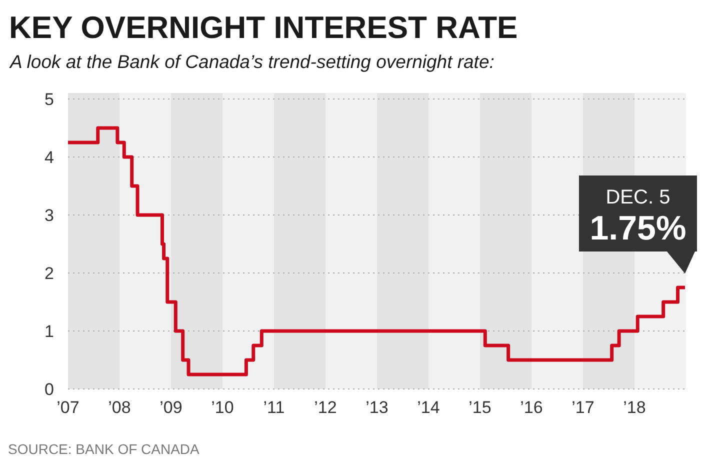 The width and height of the screenshot is (728, 470). What do you see at coordinates (480, 407) in the screenshot?
I see `x-tick-label: ’15` at bounding box center [480, 407].